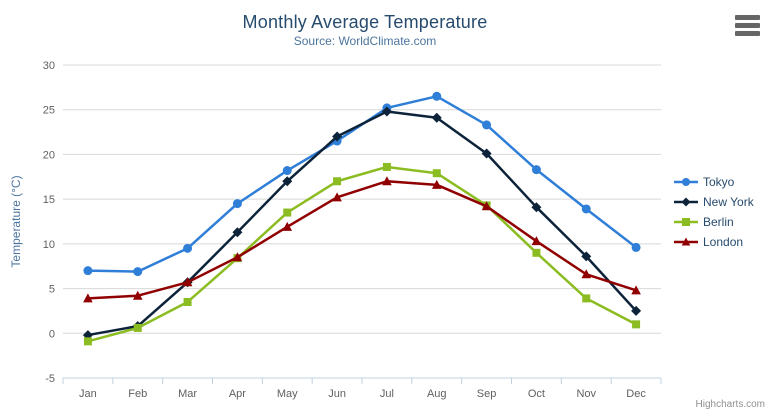  Describe the element at coordinates (287, 394) in the screenshot. I see `x-axis-label: May` at that location.